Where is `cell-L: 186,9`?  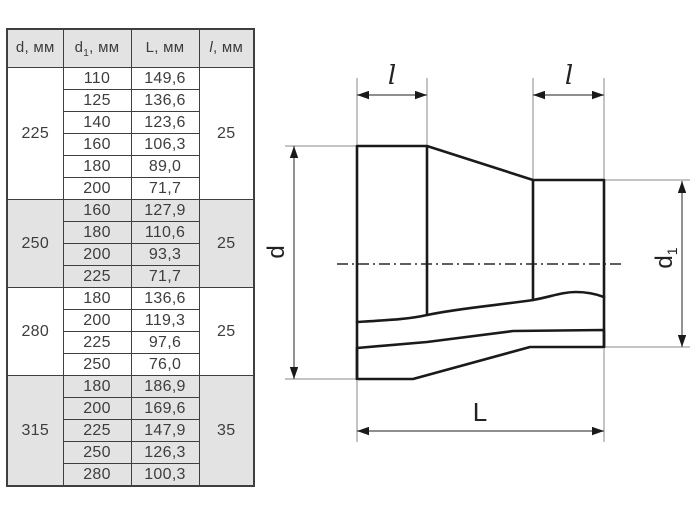 cell-L: 186,9 is located at coordinates (165, 386).